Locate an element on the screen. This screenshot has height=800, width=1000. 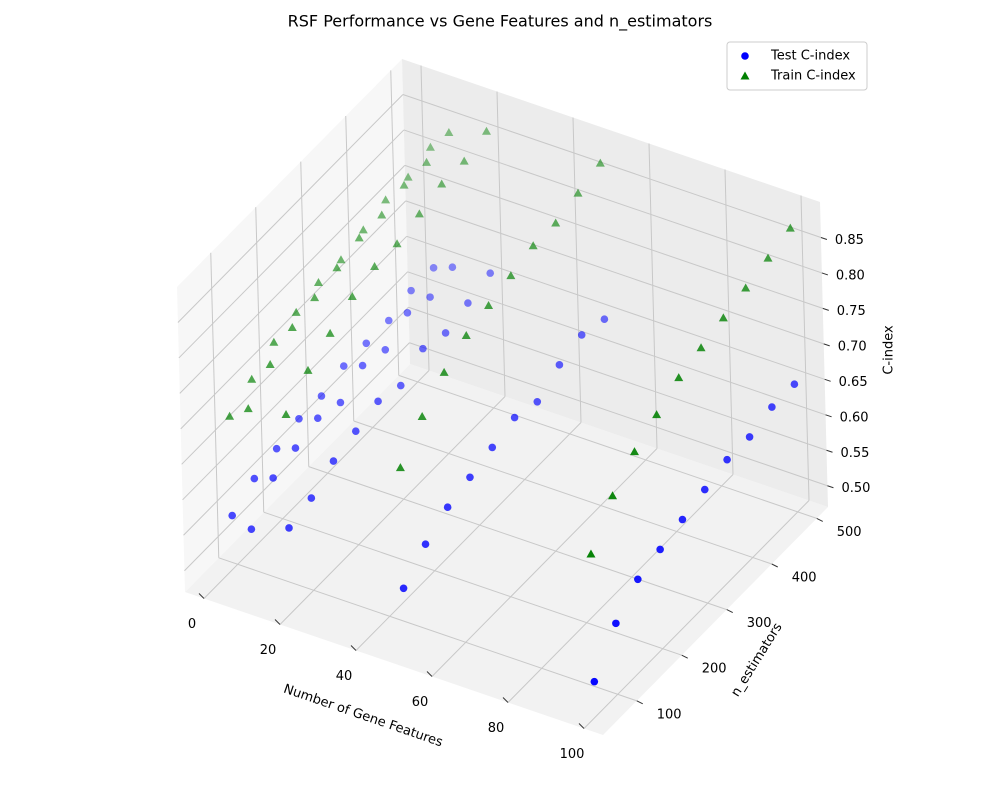
legend: Test C-index Train C-index is located at coordinates (797, 66).